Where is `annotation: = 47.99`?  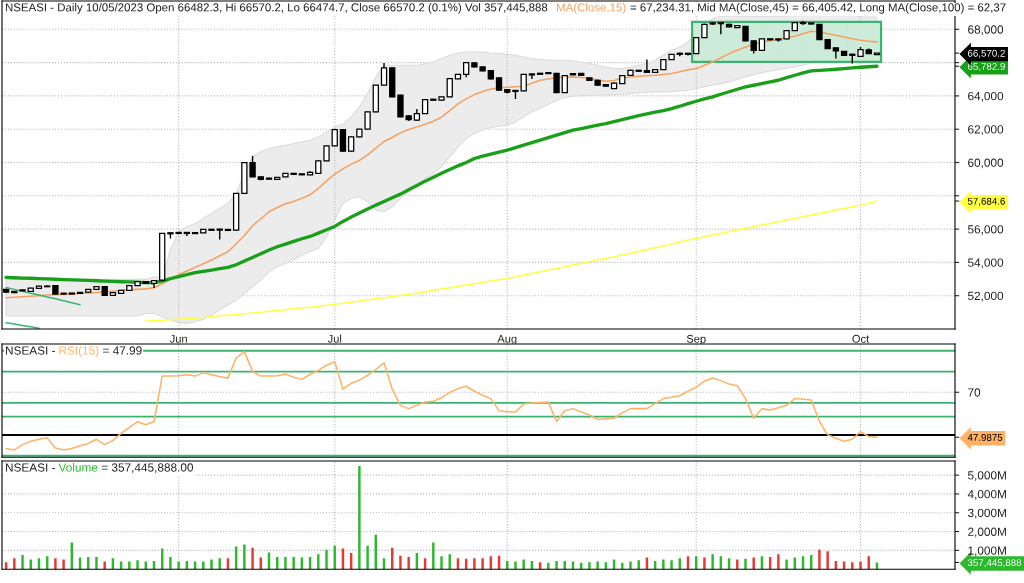
annotation: = 47.99 is located at coordinates (122, 350).